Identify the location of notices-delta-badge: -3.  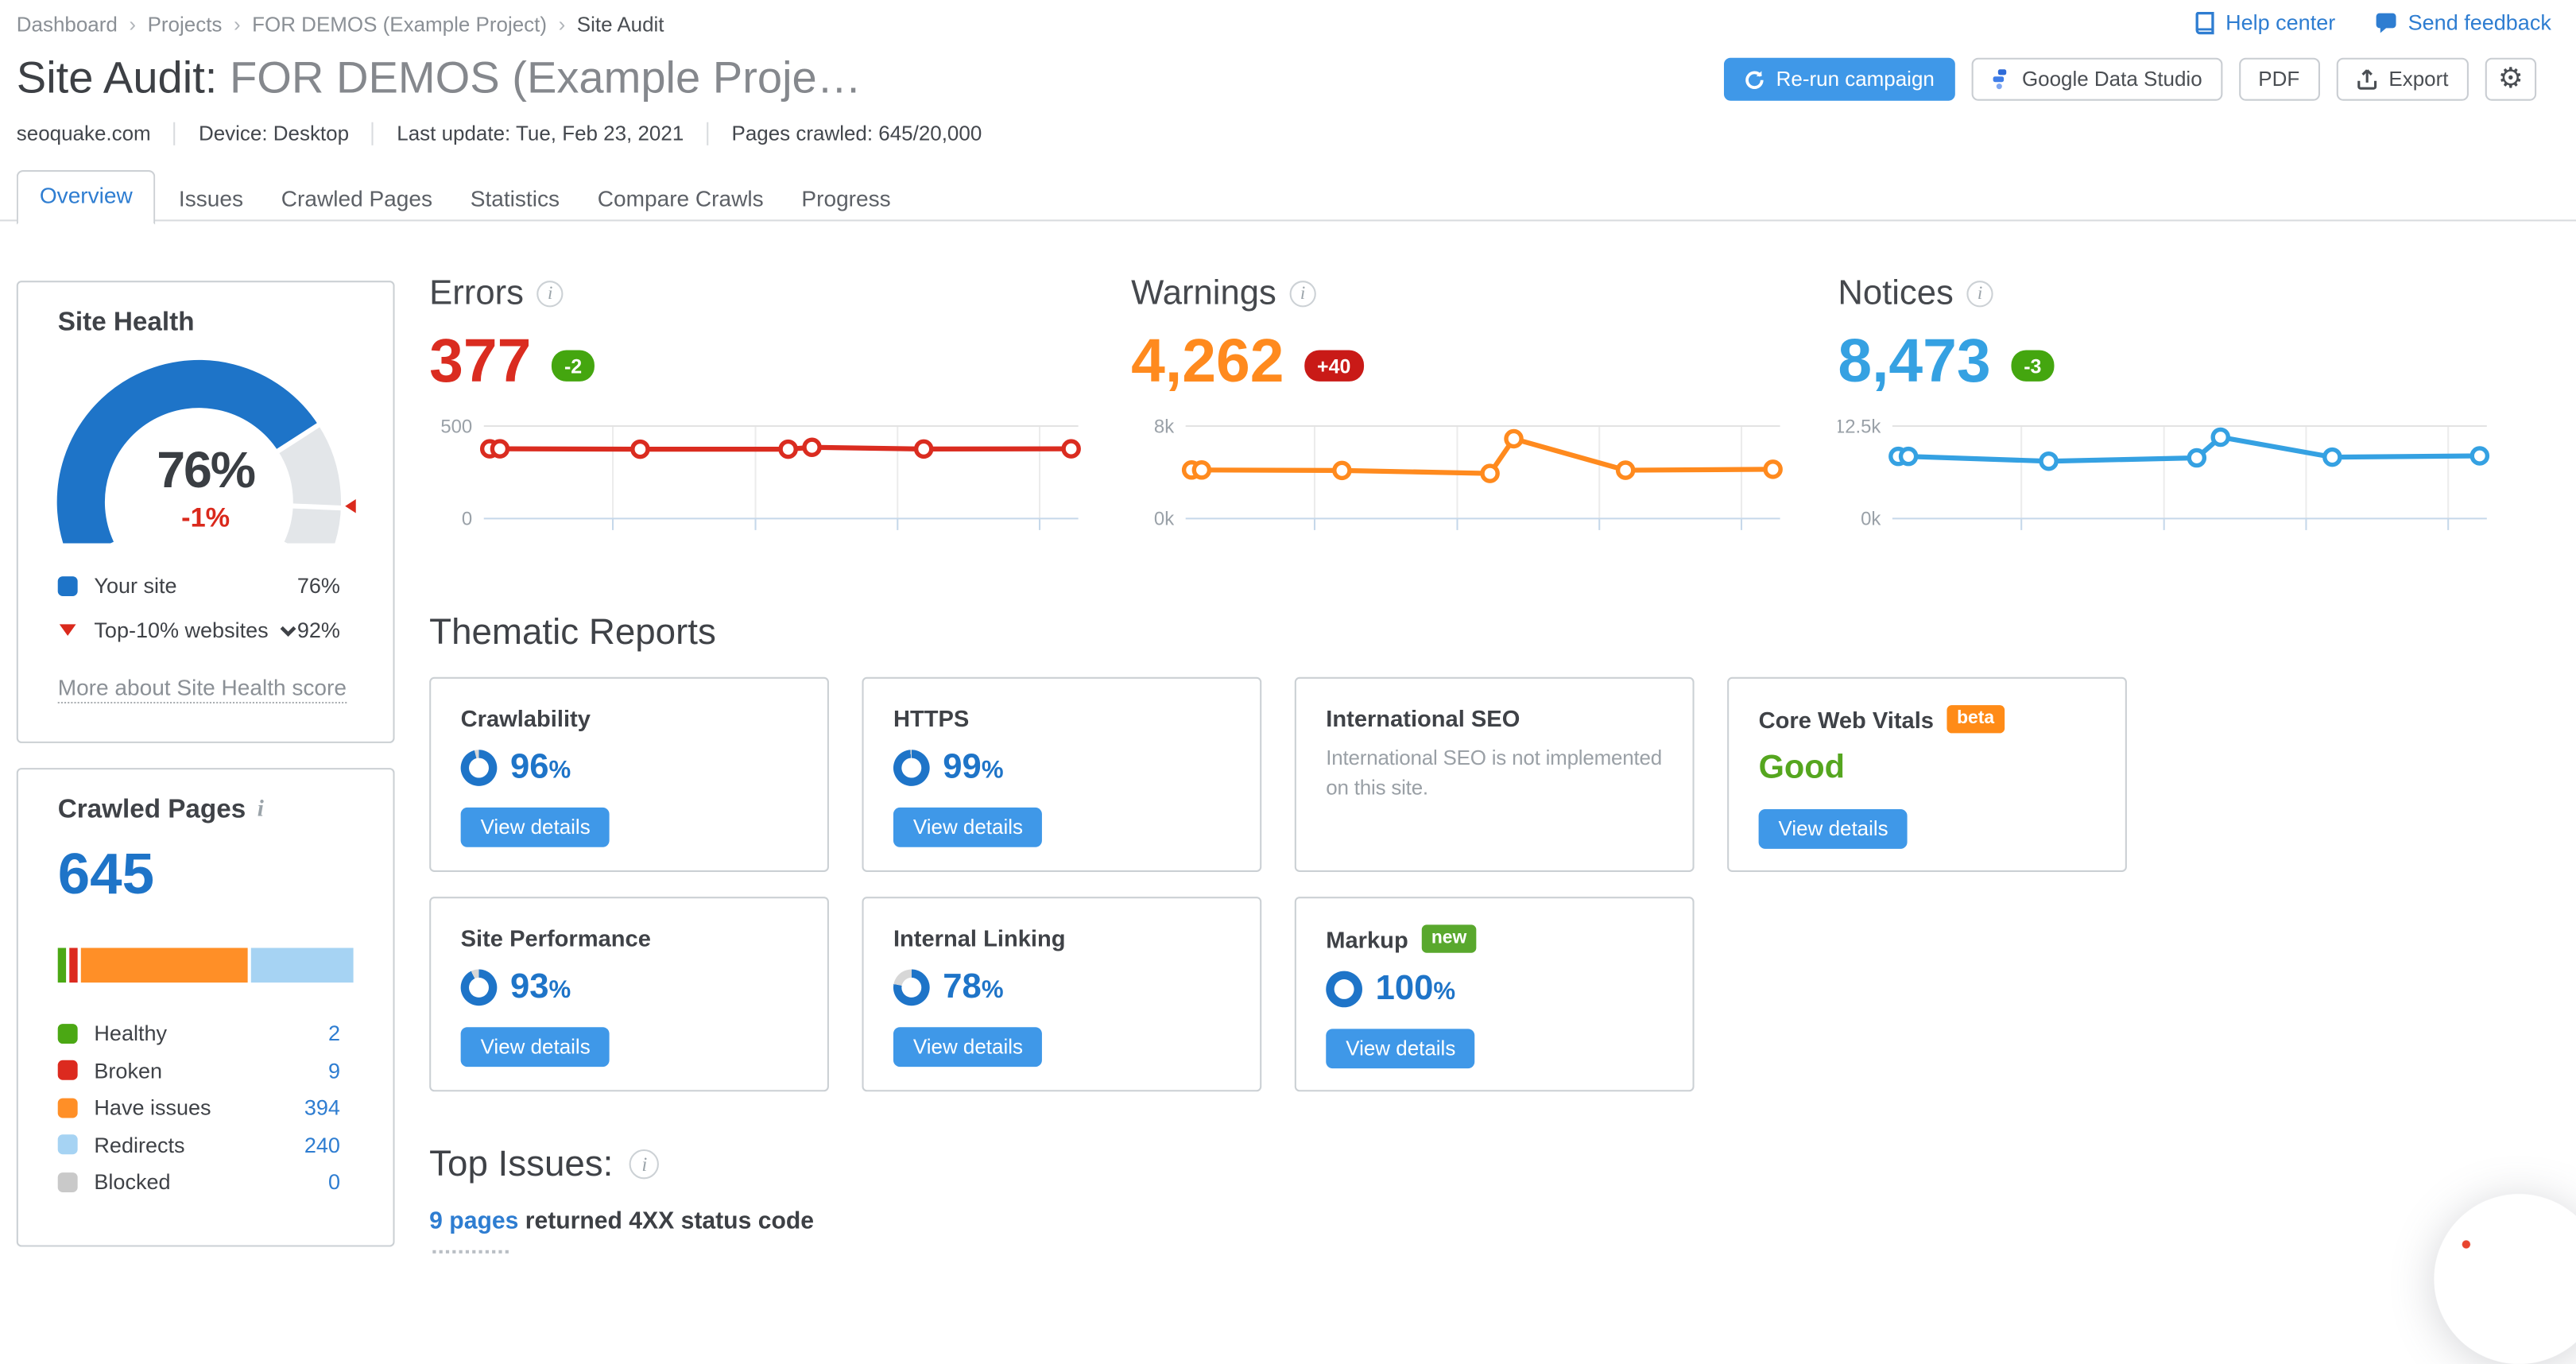
(2033, 366).